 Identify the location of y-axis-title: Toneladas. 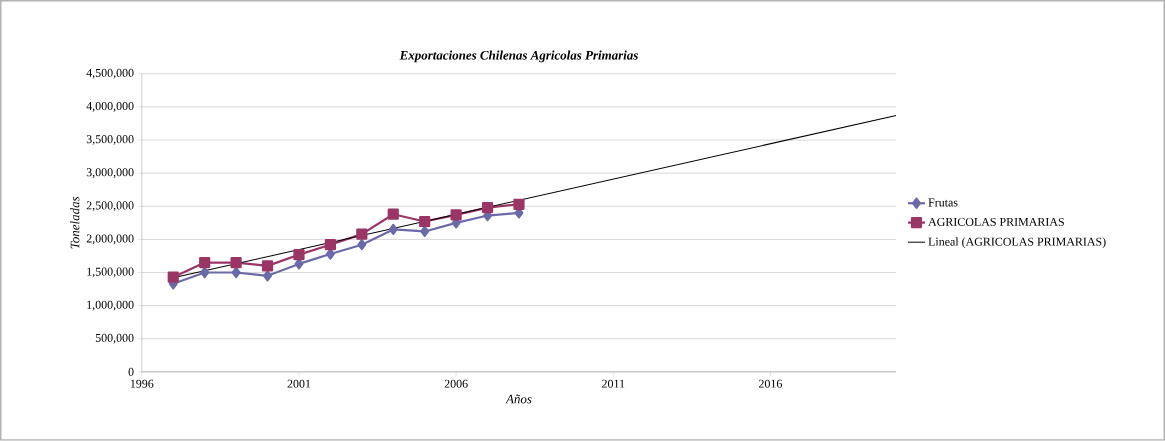
(75, 222).